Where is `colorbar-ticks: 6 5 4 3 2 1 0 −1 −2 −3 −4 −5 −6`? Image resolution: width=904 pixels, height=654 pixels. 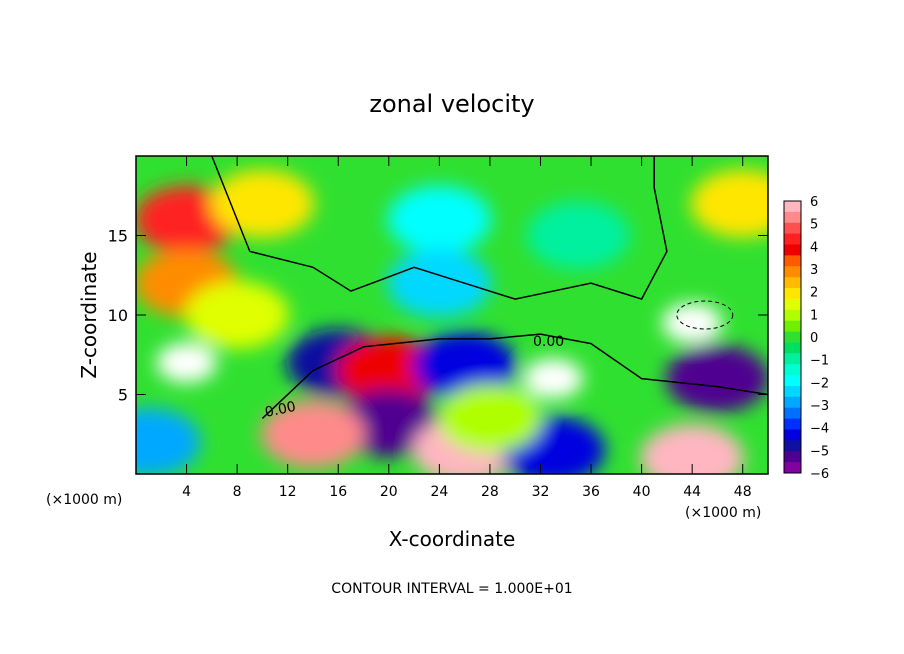 colorbar-ticks: 6 5 4 3 2 1 0 −1 −2 −3 −4 −5 −6 is located at coordinates (819, 338).